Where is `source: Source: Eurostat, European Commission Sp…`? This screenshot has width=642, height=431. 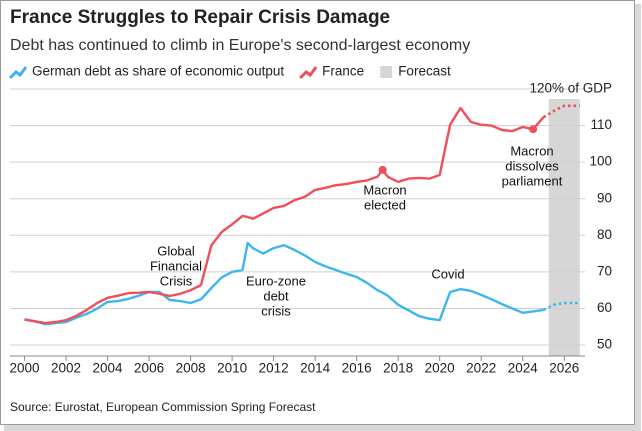
source: Source: Eurostat, European Commission Sp… is located at coordinates (163, 407).